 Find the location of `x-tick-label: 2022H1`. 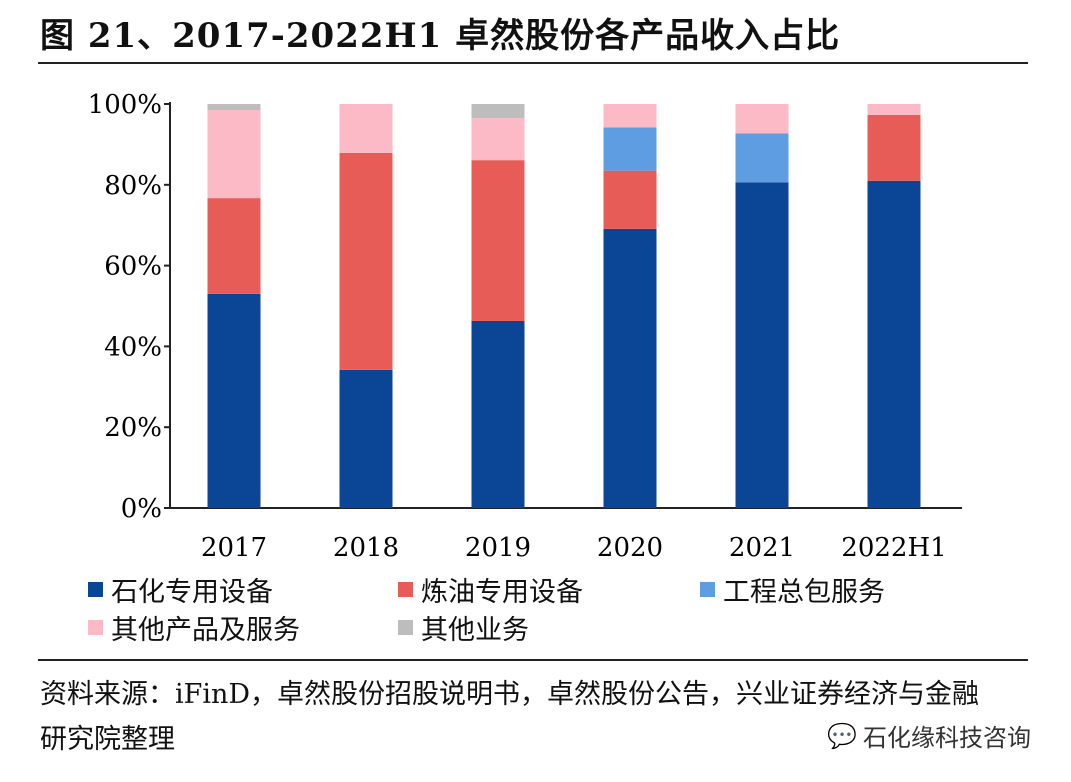

x-tick-label: 2022H1 is located at coordinates (893, 548).